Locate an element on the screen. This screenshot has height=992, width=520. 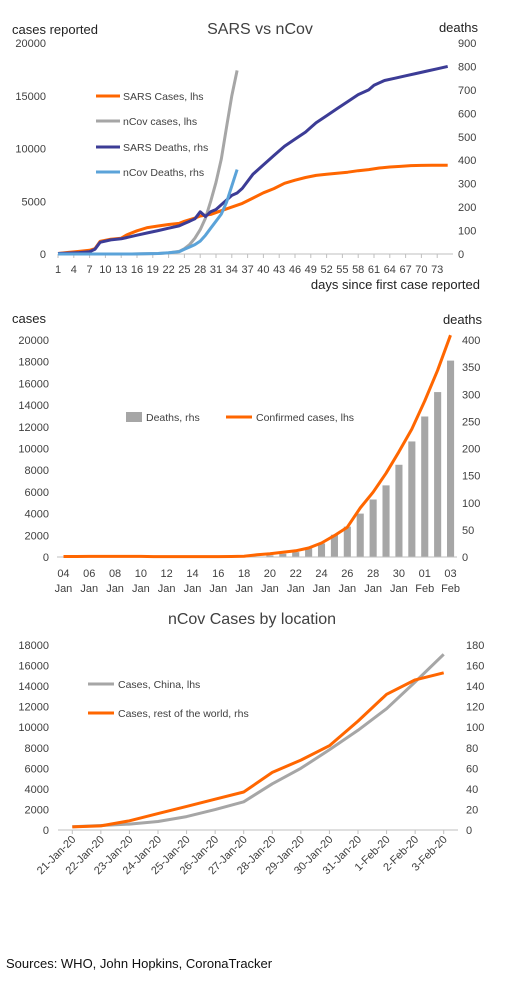
chart3-ytick-left: 10000 is located at coordinates (33, 728).